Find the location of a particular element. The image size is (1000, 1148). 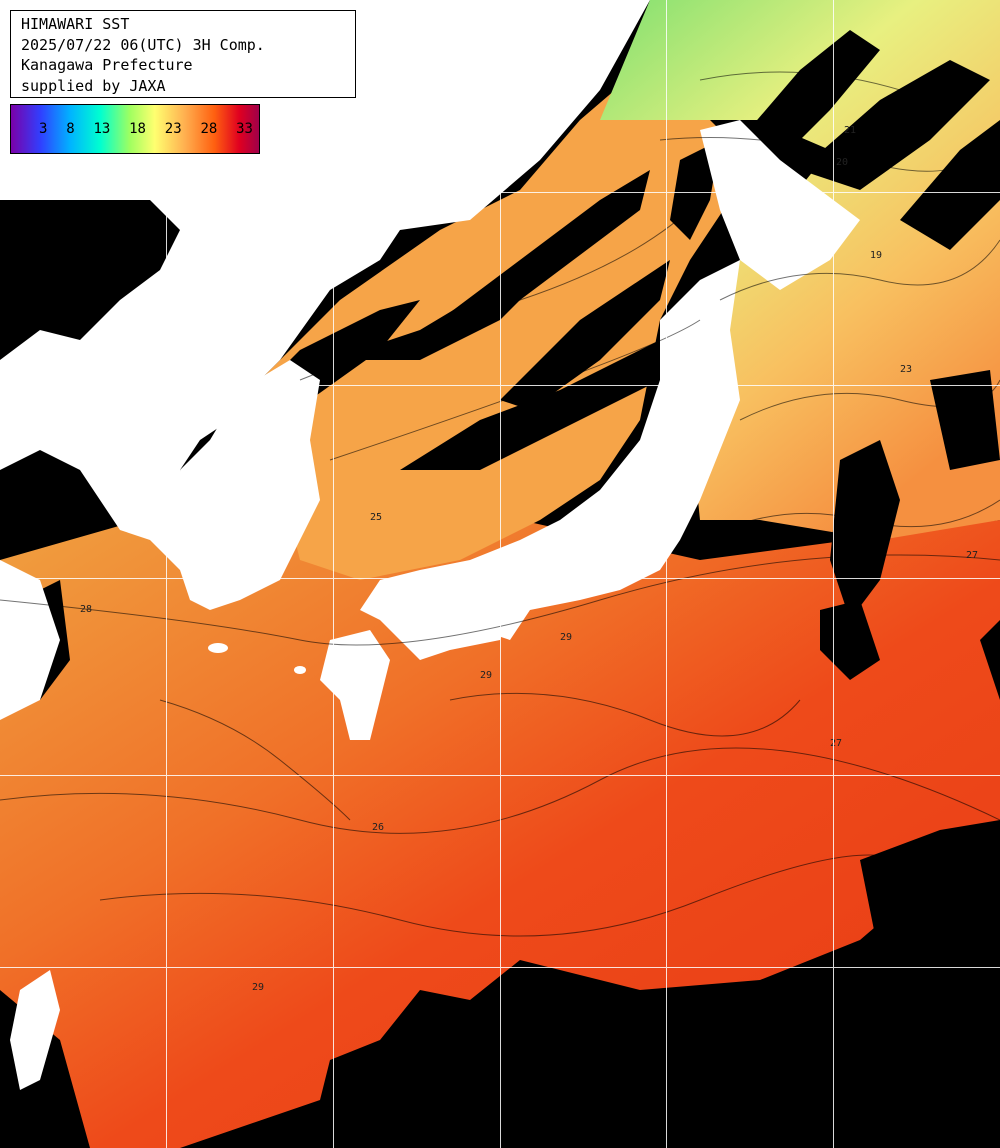

contour-label: 25 is located at coordinates (376, 517).